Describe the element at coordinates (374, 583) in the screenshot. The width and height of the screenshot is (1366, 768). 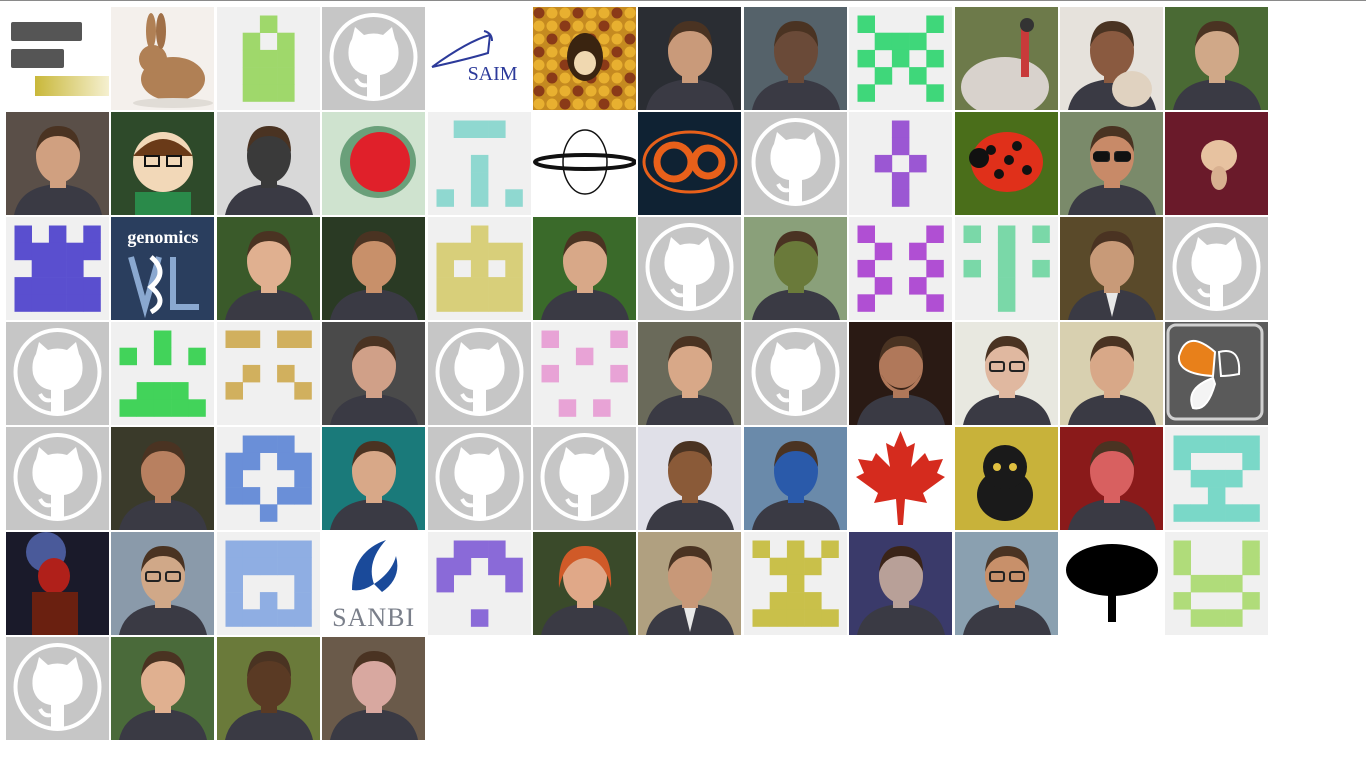
I see `contributor-avatar-64: SANBI` at that location.